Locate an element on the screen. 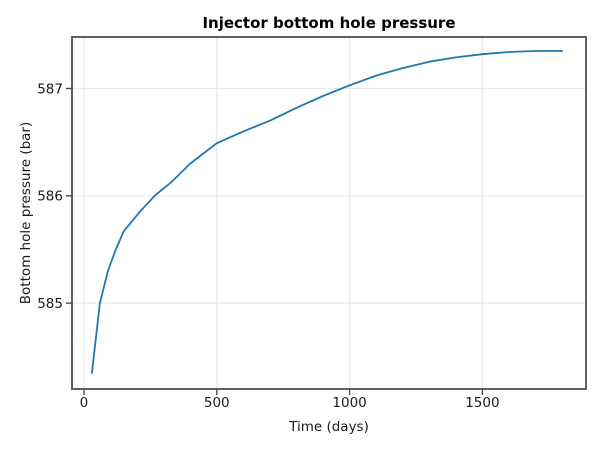 This screenshot has height=450, width=600. x-tick-label: 1500 is located at coordinates (482, 403).